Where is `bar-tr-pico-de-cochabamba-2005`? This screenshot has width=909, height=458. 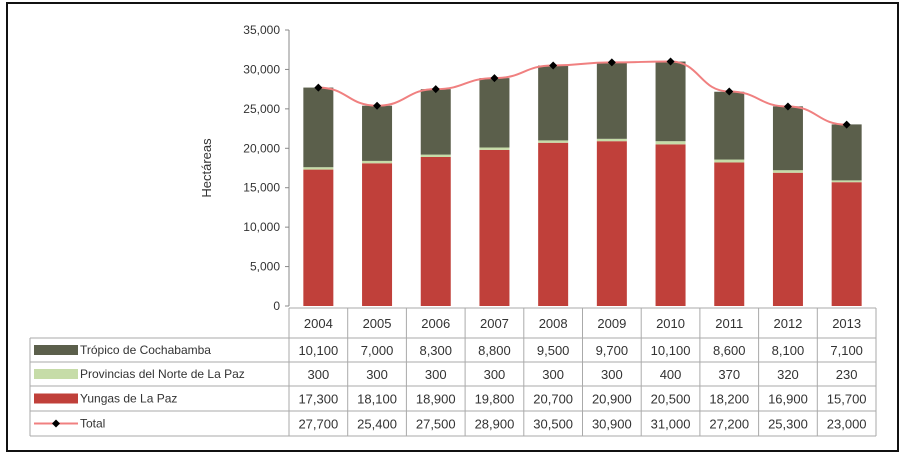
bar-tr-pico-de-cochabamba-2005 is located at coordinates (377, 133).